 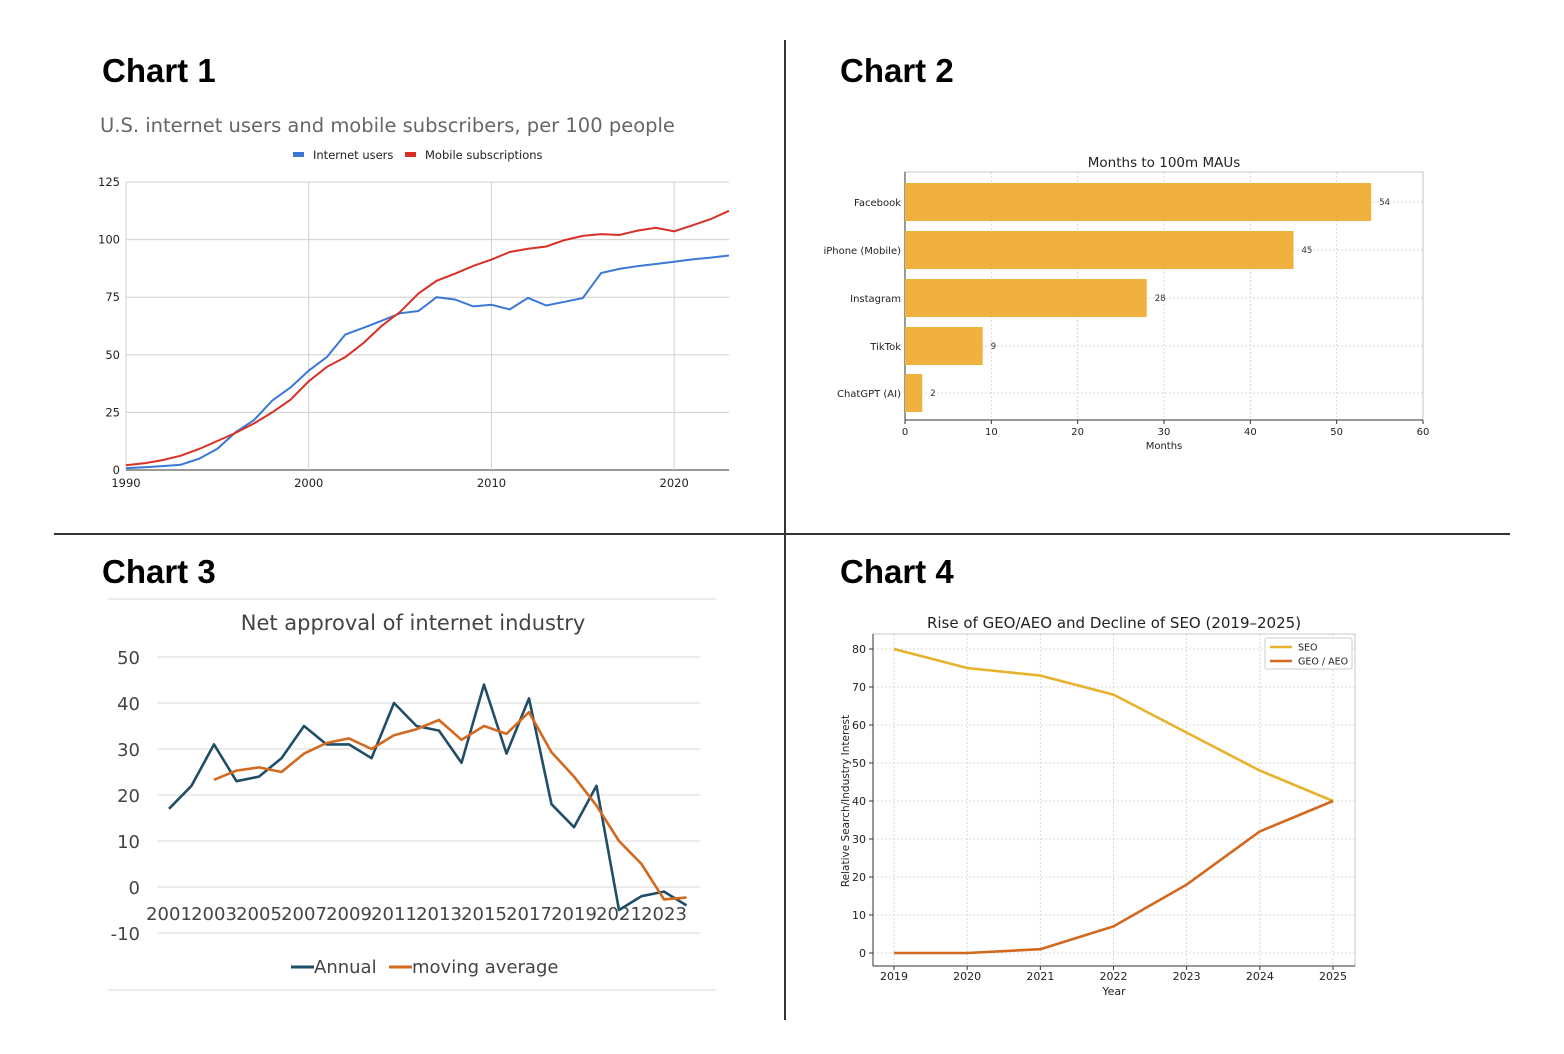 I want to click on x-tick-label: 2015, so click(x=484, y=914).